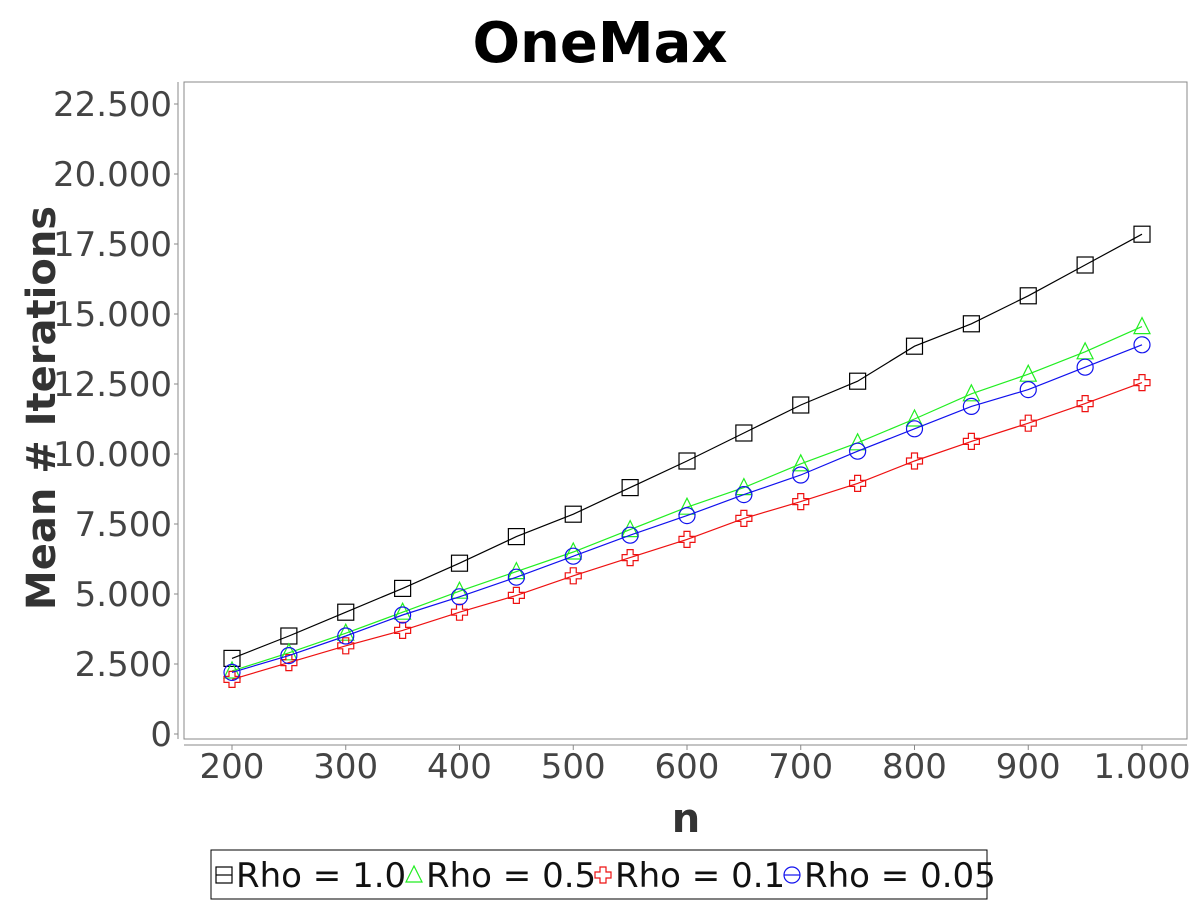  Describe the element at coordinates (112, 385) in the screenshot. I see `y-tick-label: 12.500` at that location.